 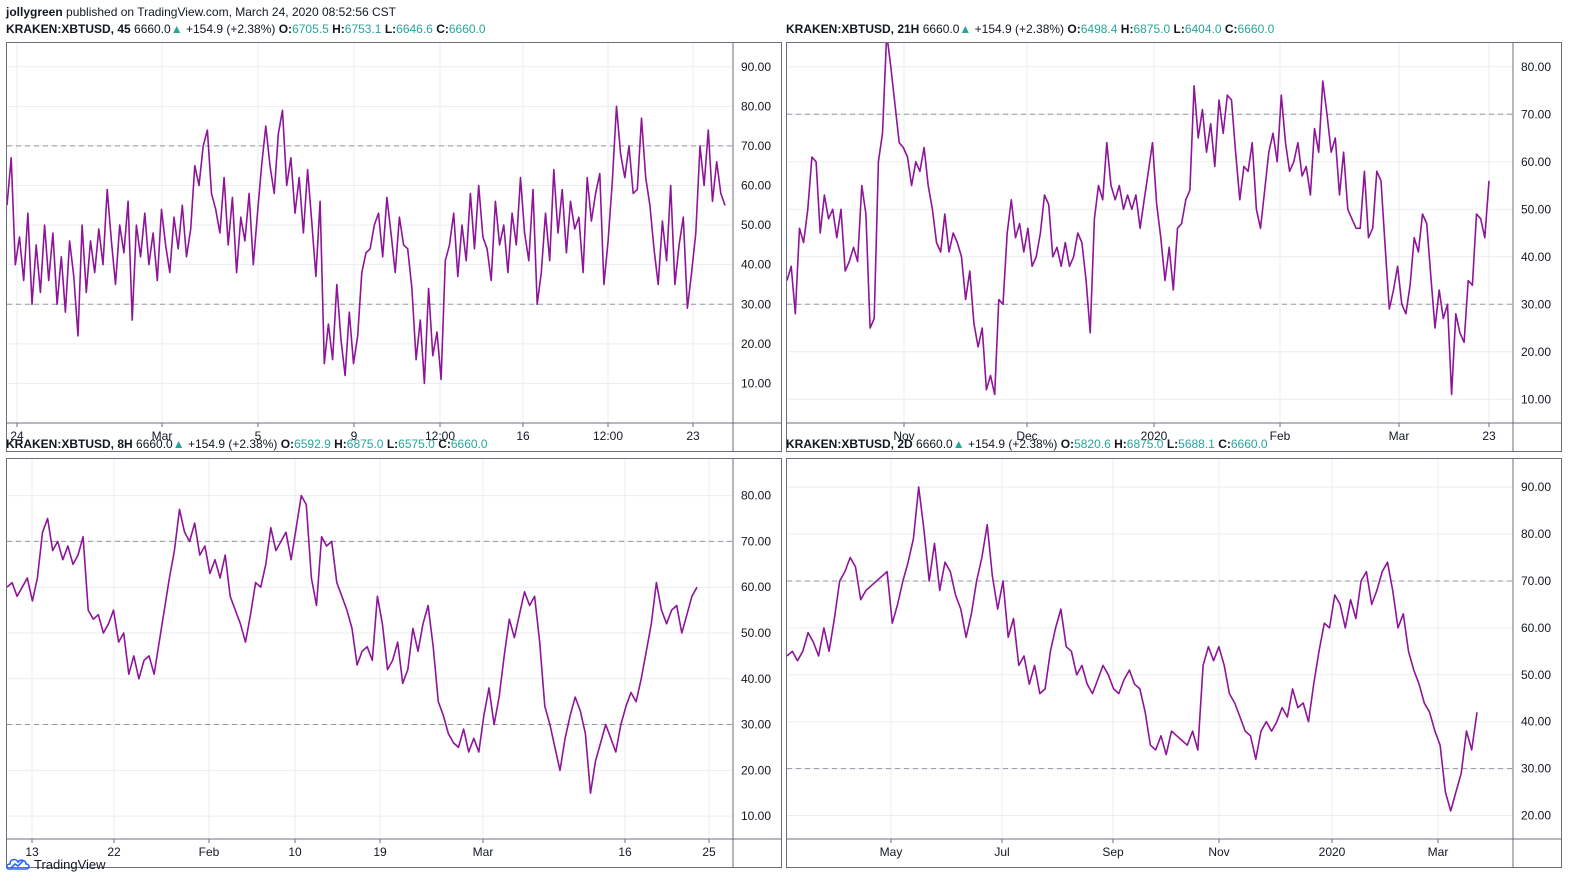 What do you see at coordinates (363, 29) in the screenshot?
I see `h-value: 6753.1` at bounding box center [363, 29].